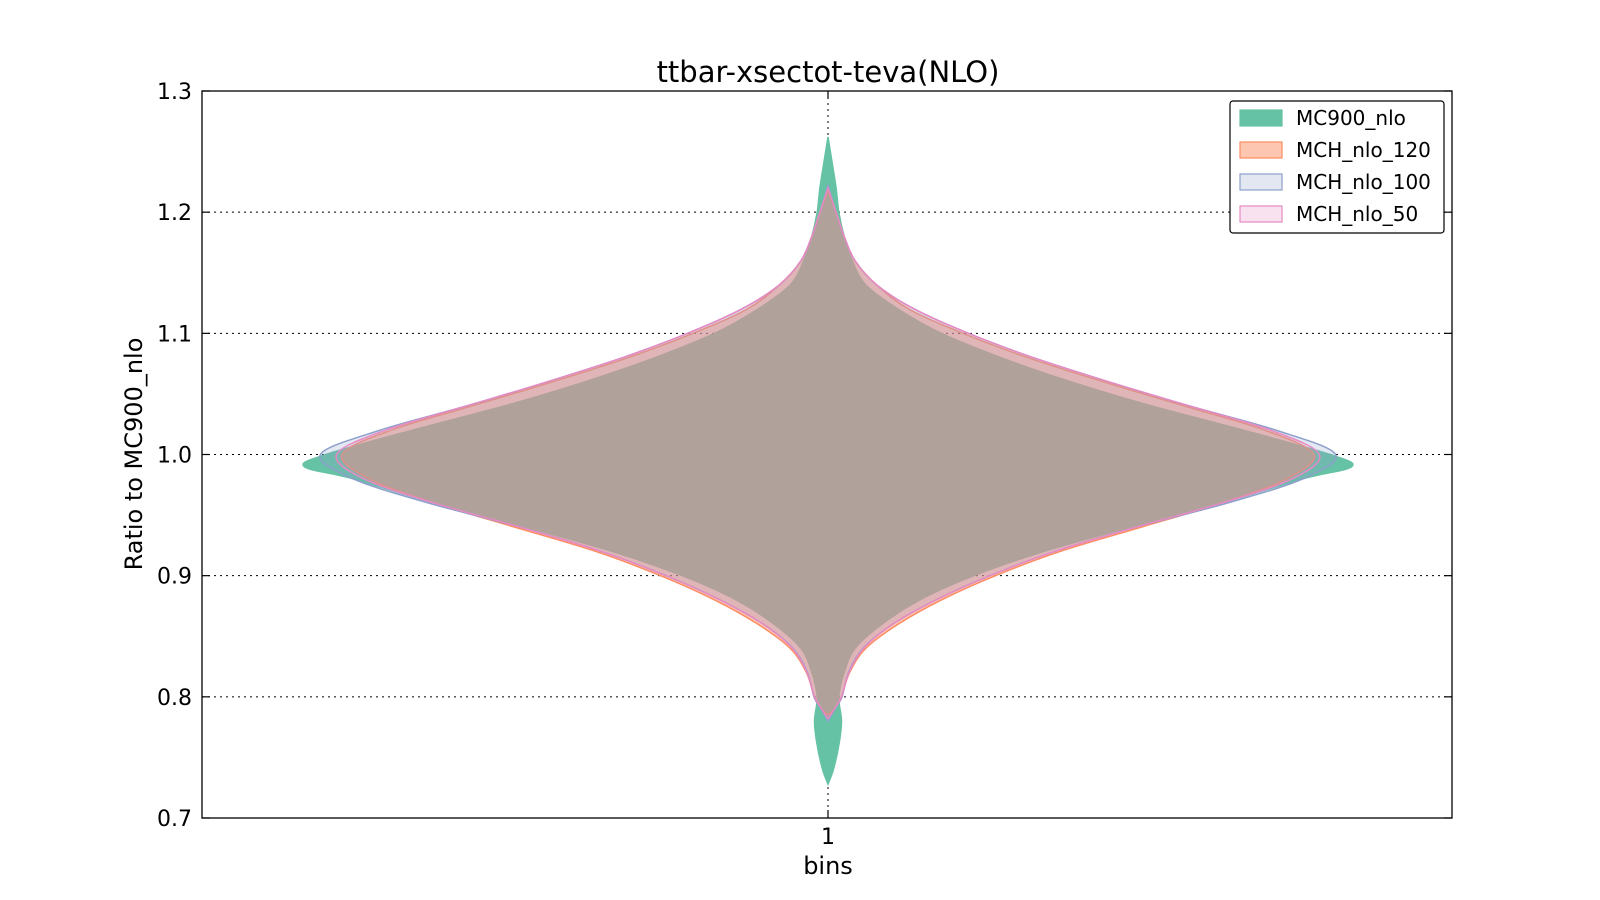 Image resolution: width=1600 pixels, height=900 pixels. What do you see at coordinates (174, 819) in the screenshot?
I see `y-tick-label: 0.7` at bounding box center [174, 819].